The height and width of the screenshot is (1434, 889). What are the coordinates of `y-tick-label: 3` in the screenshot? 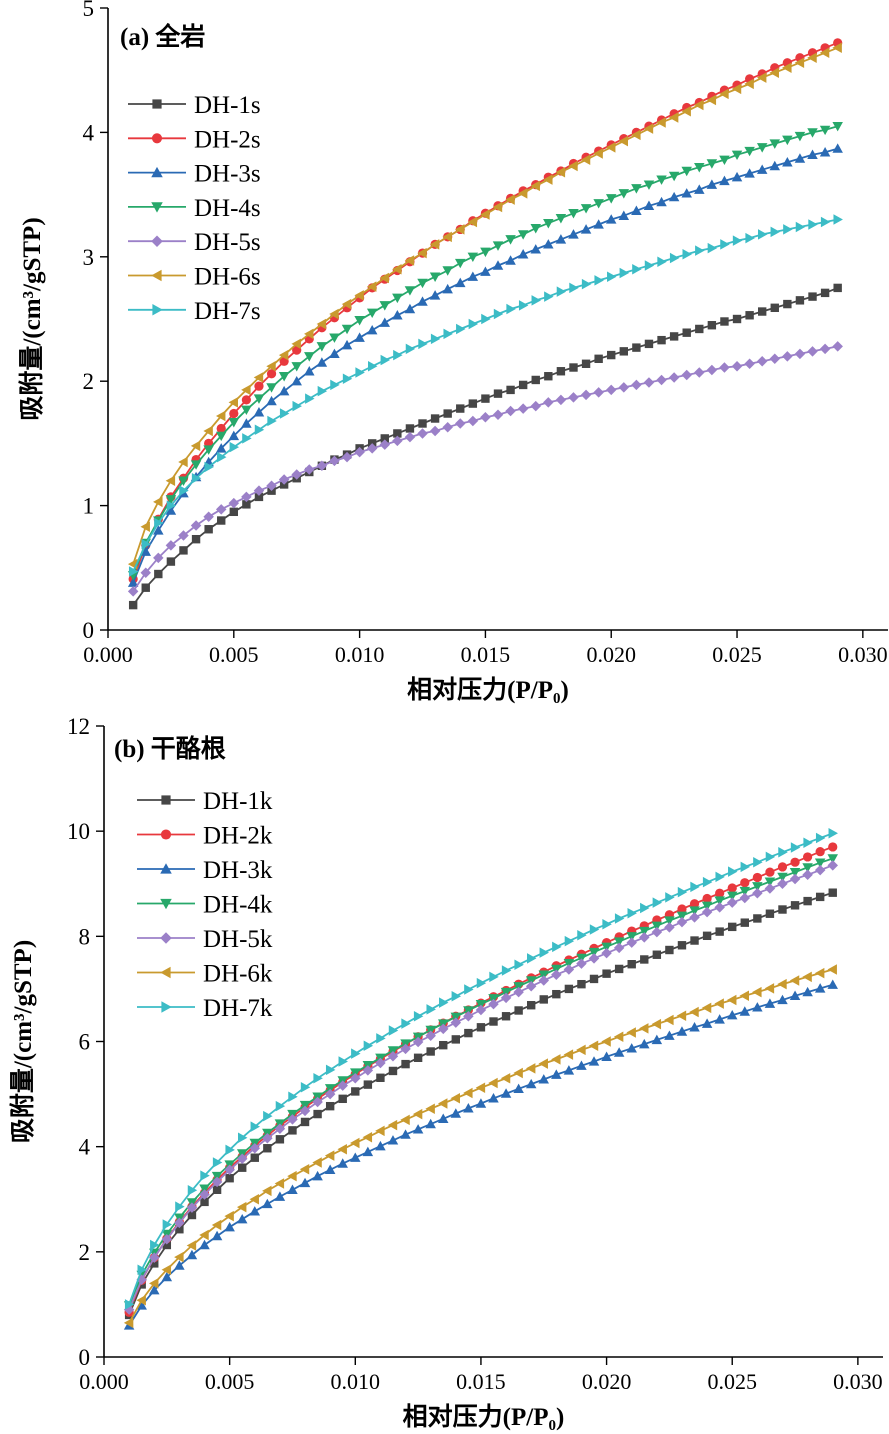 It's located at (89, 257).